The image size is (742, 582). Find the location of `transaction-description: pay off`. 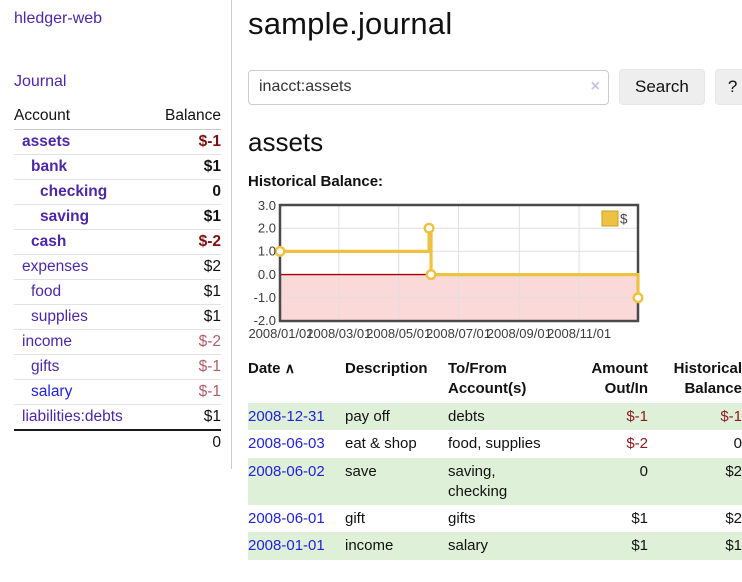

transaction-description: pay off is located at coordinates (367, 416).